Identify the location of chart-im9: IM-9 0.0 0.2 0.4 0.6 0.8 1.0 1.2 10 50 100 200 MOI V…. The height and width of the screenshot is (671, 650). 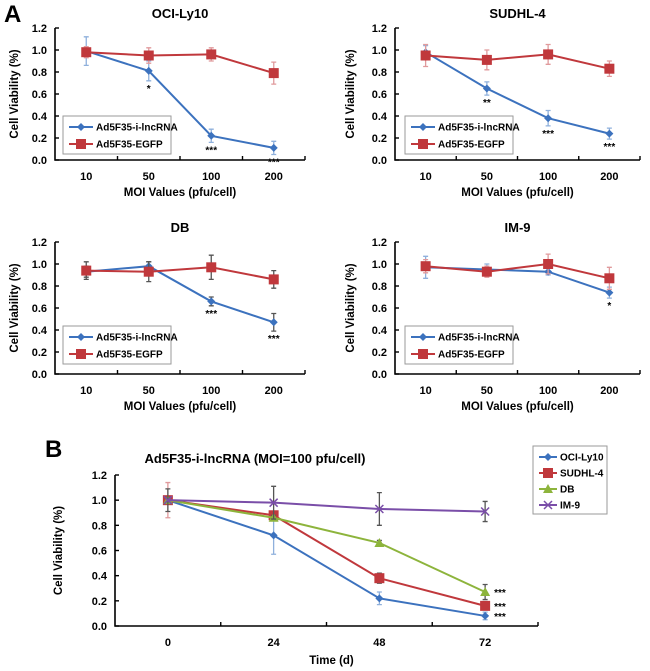
(493, 316).